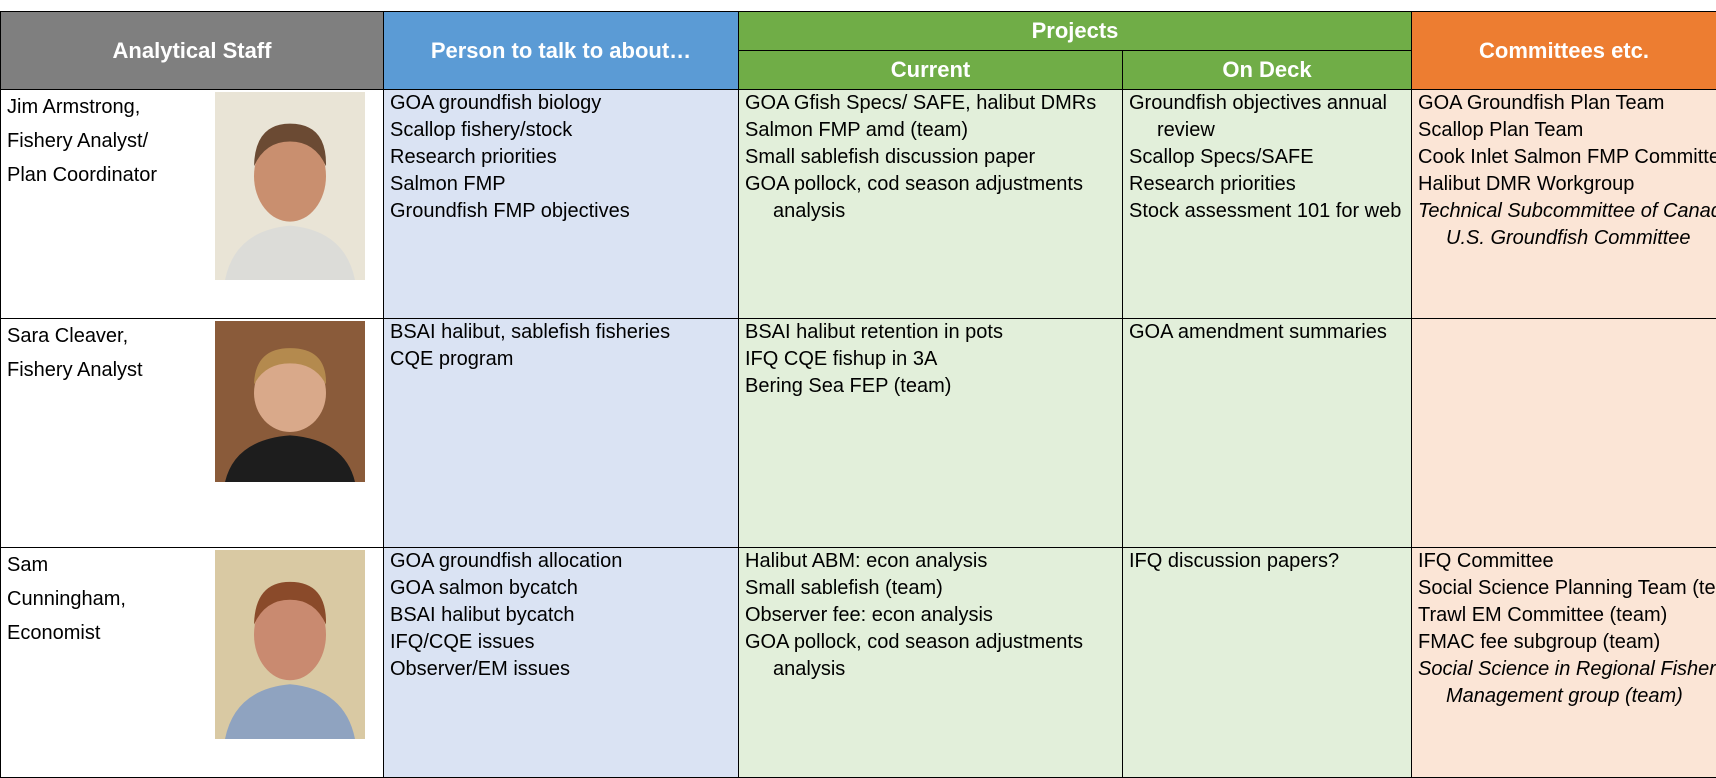 The image size is (1716, 778). I want to click on project-item: Small sablefish (team), so click(933, 588).